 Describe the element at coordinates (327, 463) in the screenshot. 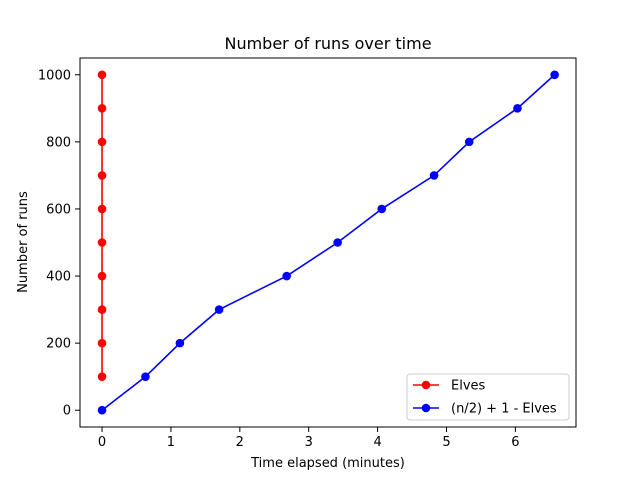

I see `x-axis-label: Time elapsed (minutes)` at that location.